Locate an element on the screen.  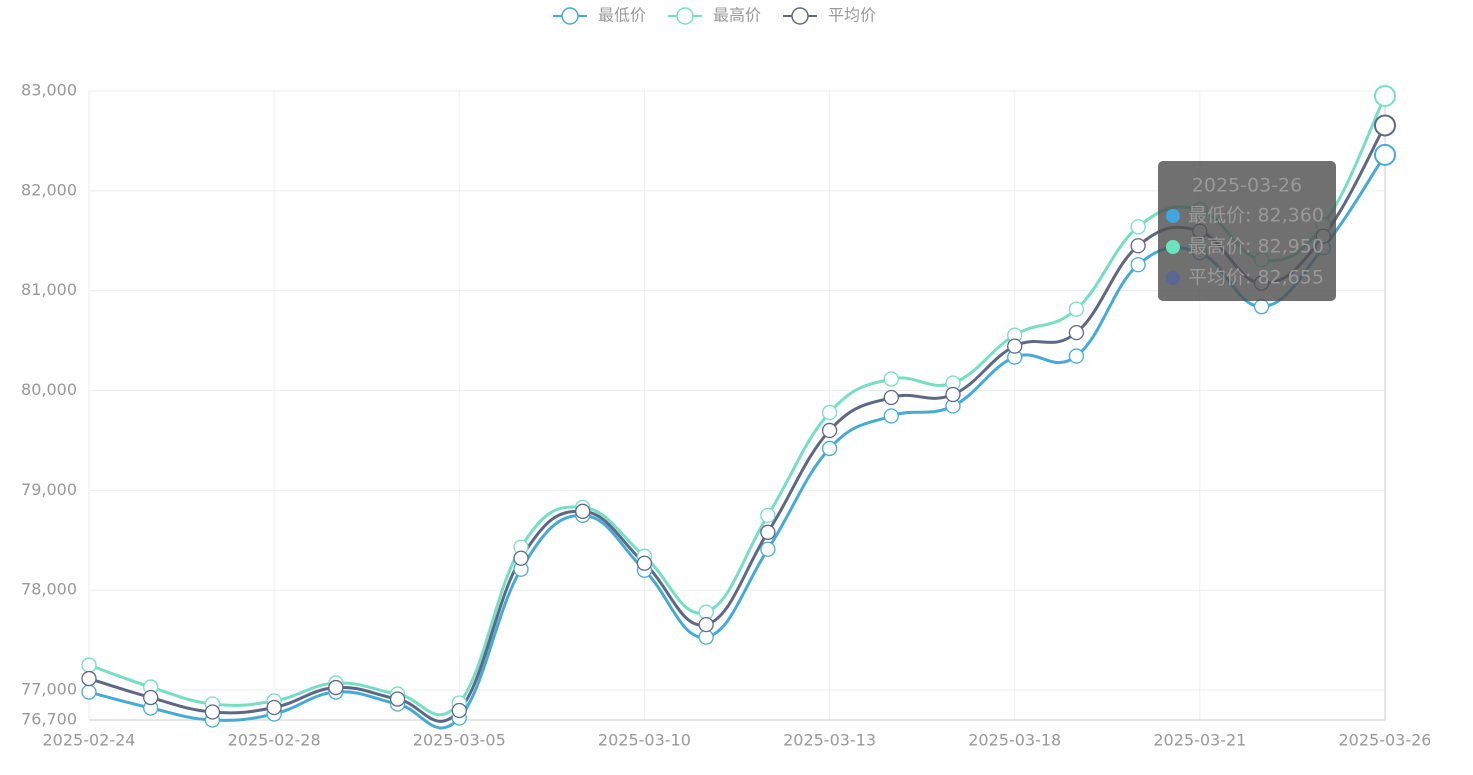
y-tick-label: 81,000 is located at coordinates (49, 289).